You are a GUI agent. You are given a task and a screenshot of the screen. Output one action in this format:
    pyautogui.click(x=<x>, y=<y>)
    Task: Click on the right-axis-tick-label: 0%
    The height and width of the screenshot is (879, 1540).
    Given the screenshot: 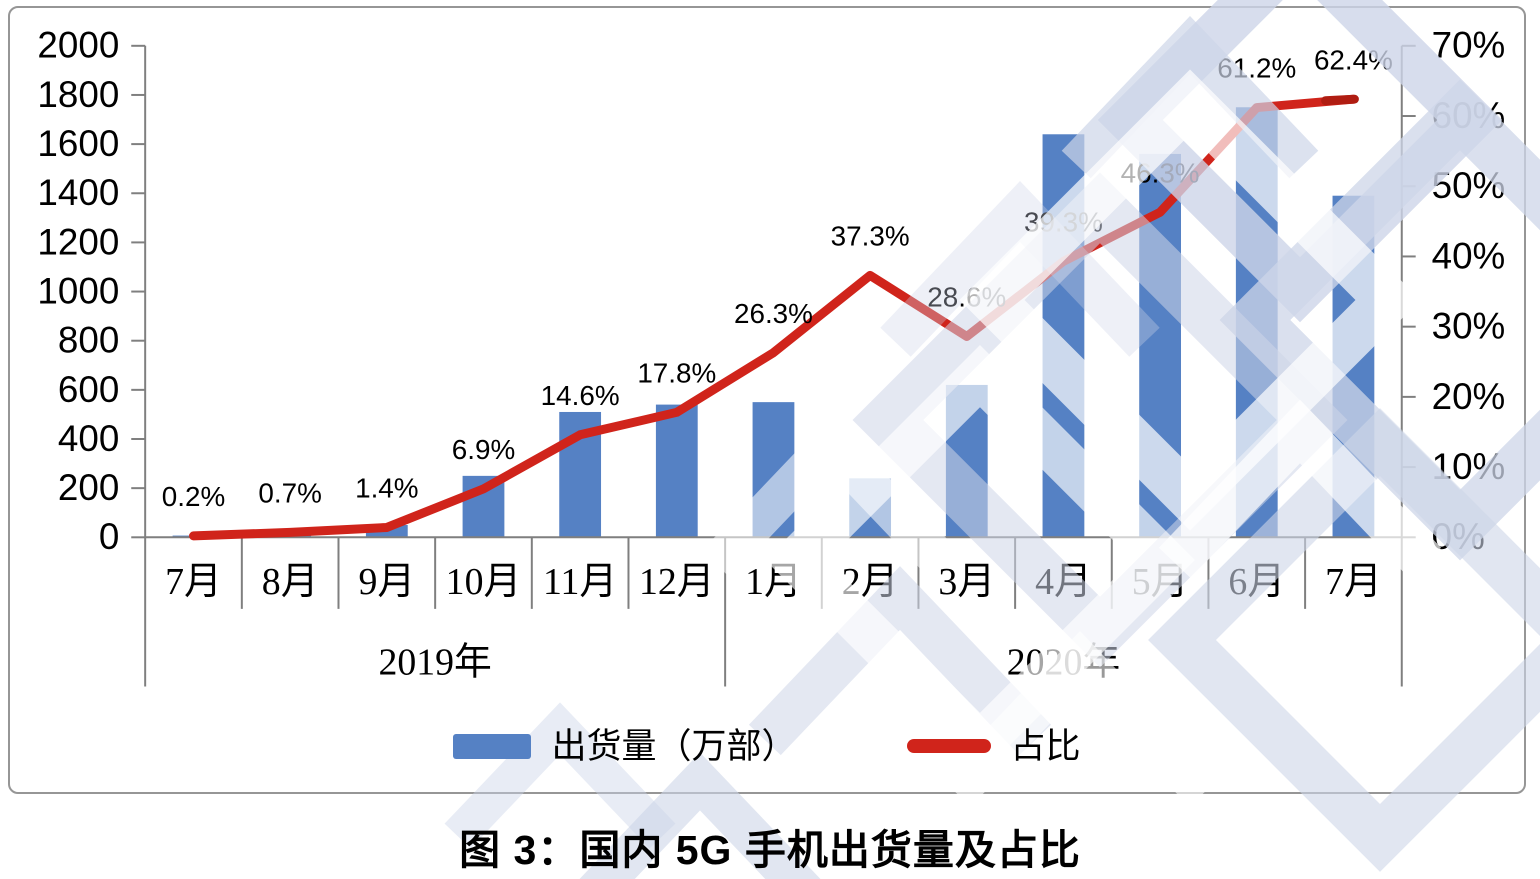 What is the action you would take?
    pyautogui.click(x=1458, y=536)
    